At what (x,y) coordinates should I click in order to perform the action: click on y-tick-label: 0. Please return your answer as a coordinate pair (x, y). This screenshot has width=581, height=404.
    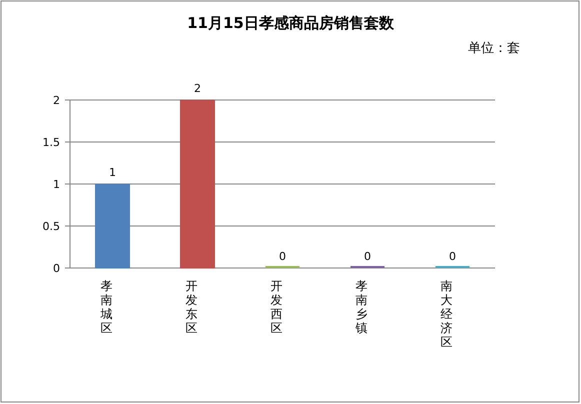
    Looking at the image, I should click on (56, 268).